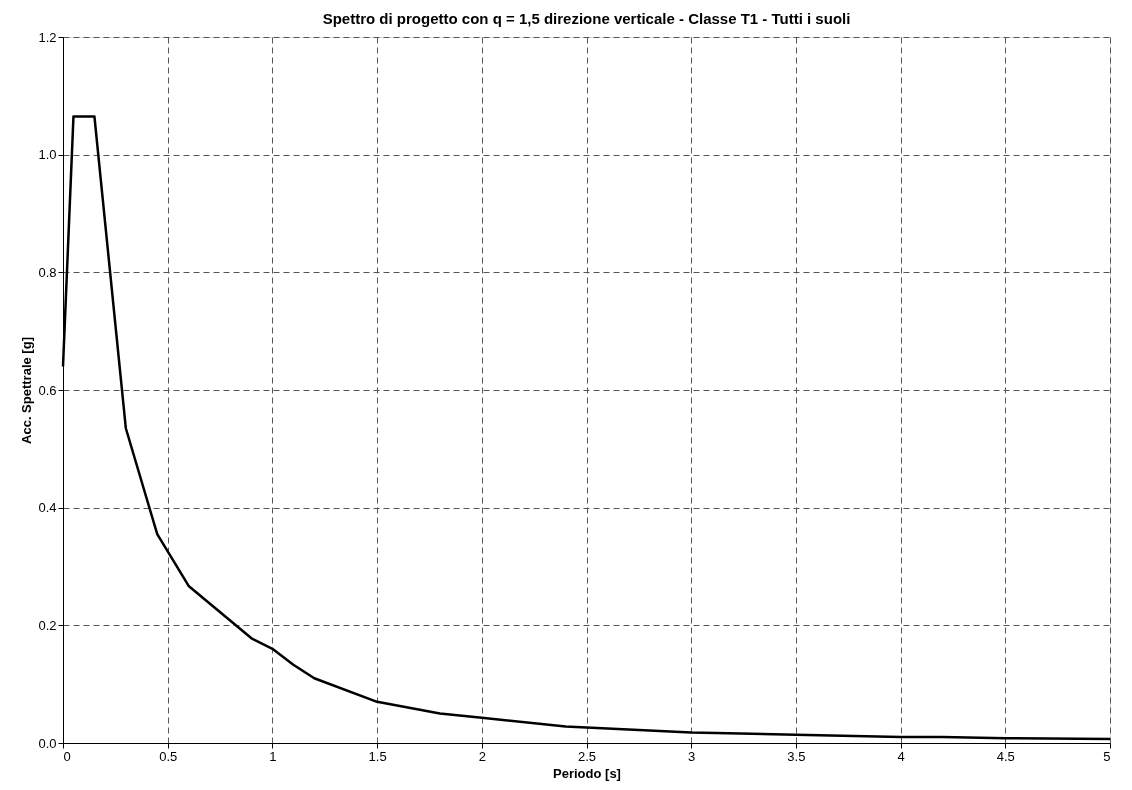  What do you see at coordinates (168, 756) in the screenshot?
I see `x-tick-label: 0.5` at bounding box center [168, 756].